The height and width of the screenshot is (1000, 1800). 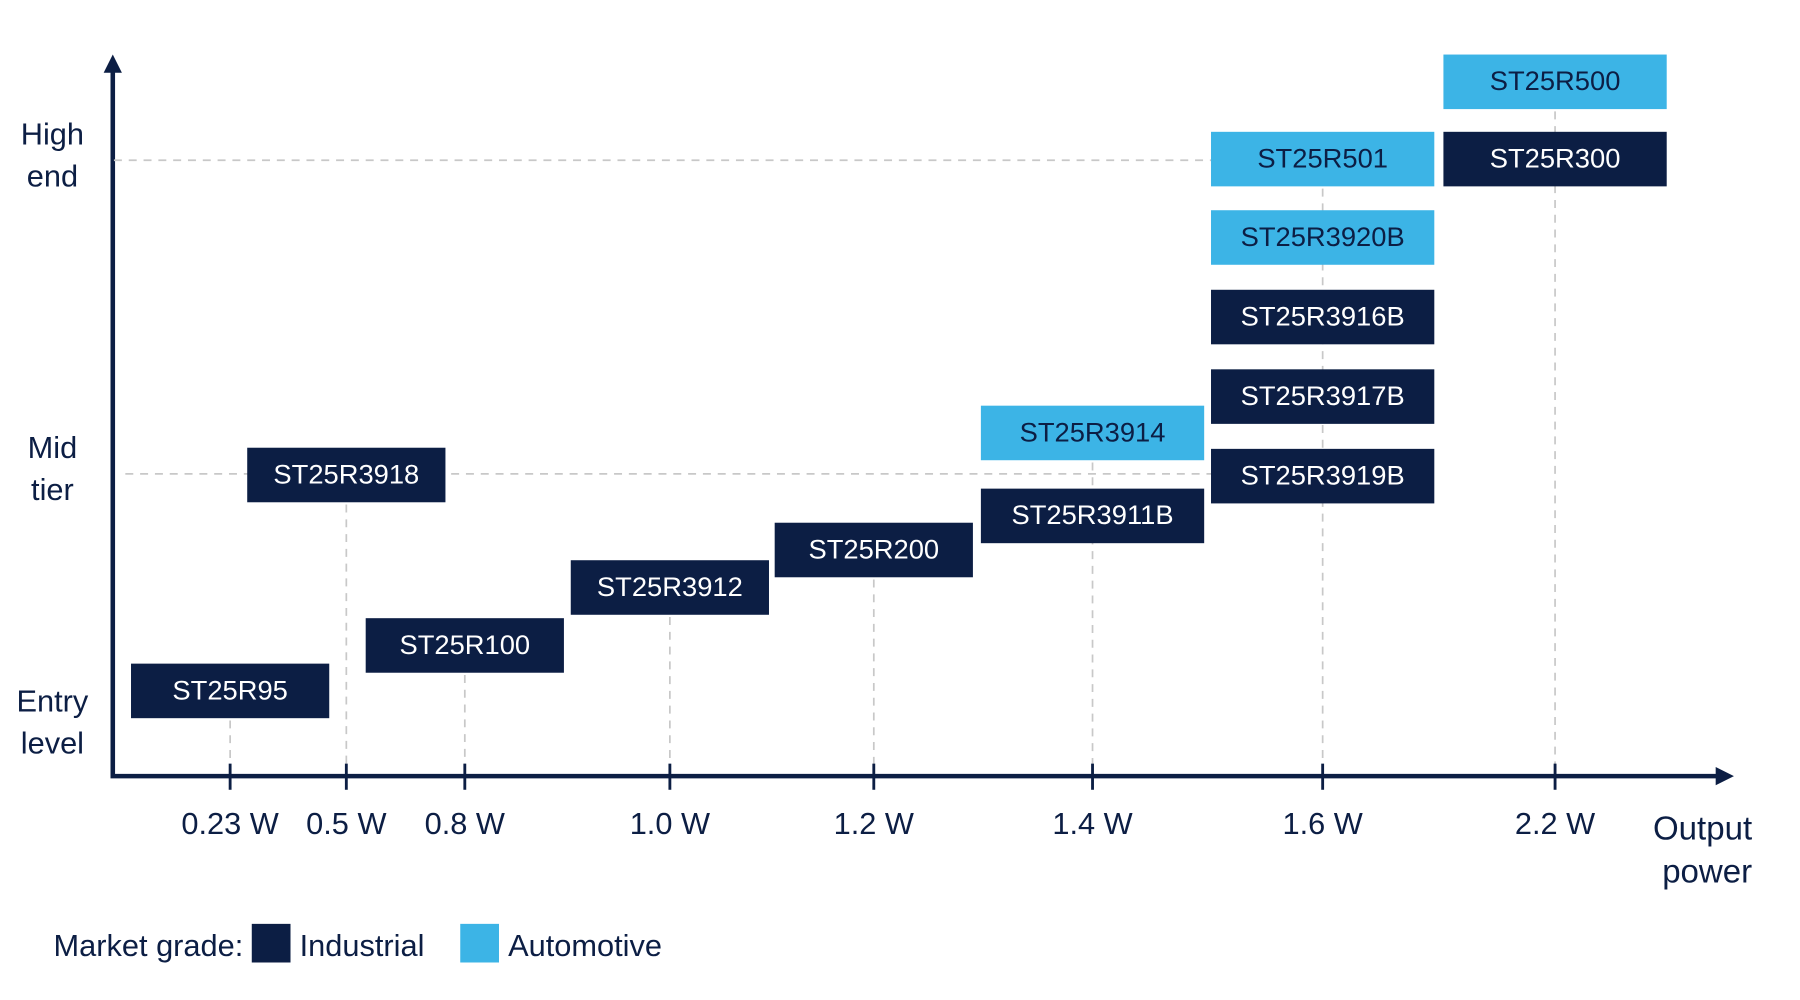 I want to click on x-axis-title: power, so click(x=1707, y=871).